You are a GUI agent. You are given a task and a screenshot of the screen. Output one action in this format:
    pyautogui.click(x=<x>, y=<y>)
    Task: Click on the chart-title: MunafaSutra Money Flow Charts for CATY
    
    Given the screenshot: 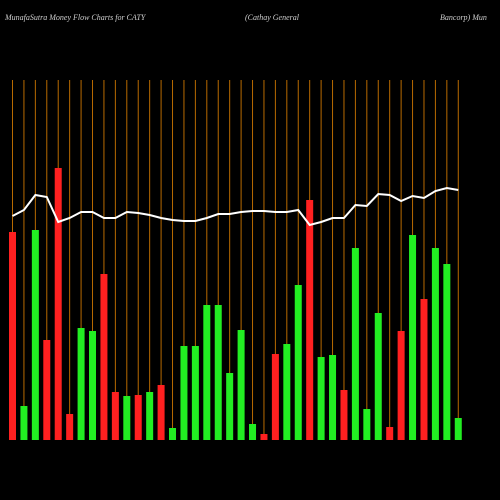 What is the action you would take?
    pyautogui.click(x=75, y=17)
    